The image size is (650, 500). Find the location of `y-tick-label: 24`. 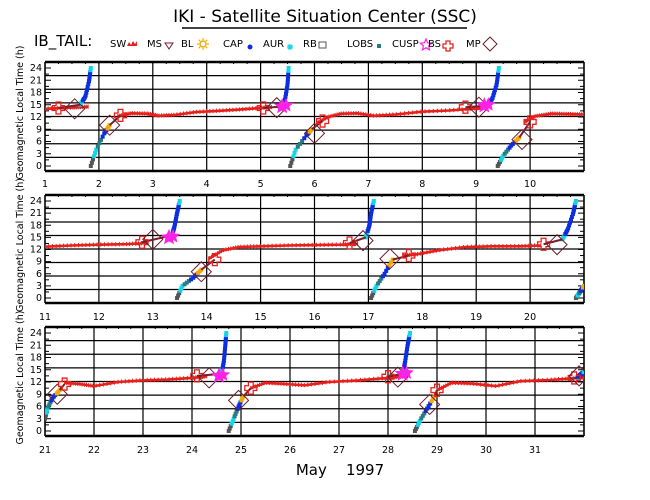

y-tick-label: 24 is located at coordinates (36, 333).